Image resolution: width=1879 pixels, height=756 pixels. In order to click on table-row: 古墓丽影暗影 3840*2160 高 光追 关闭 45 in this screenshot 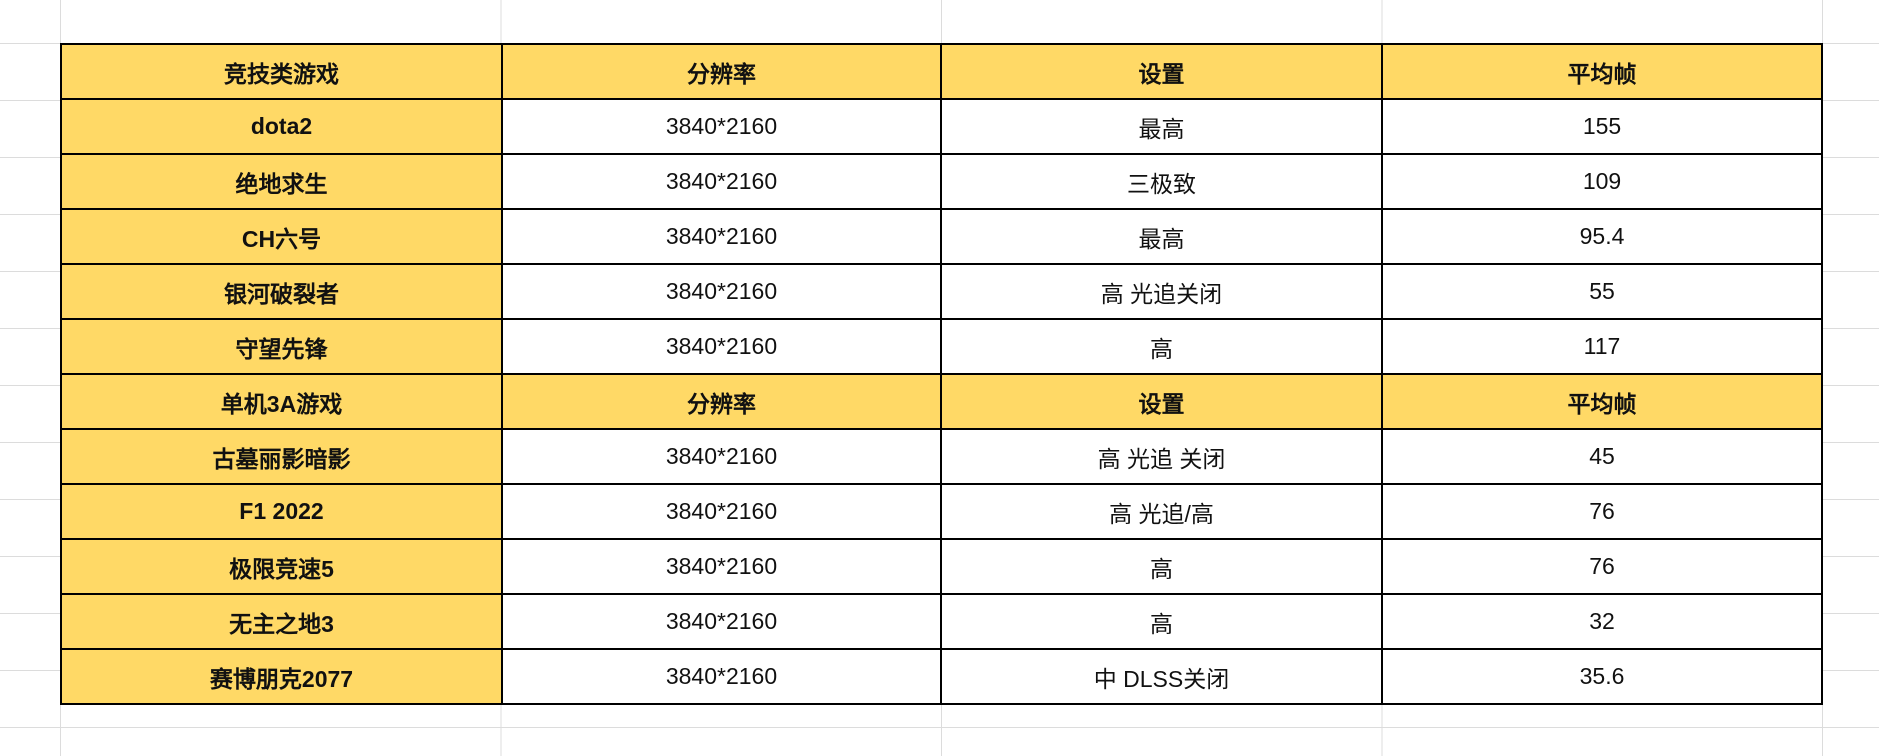, I will do `click(941, 456)`.